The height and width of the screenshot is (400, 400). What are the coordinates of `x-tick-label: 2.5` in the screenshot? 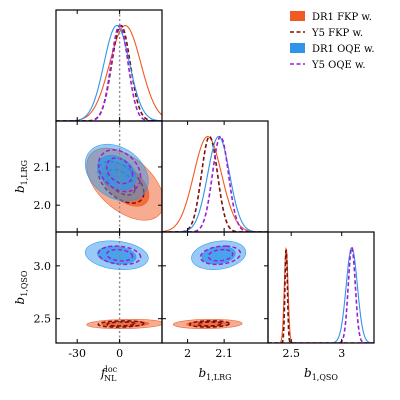 It's located at (291, 353).